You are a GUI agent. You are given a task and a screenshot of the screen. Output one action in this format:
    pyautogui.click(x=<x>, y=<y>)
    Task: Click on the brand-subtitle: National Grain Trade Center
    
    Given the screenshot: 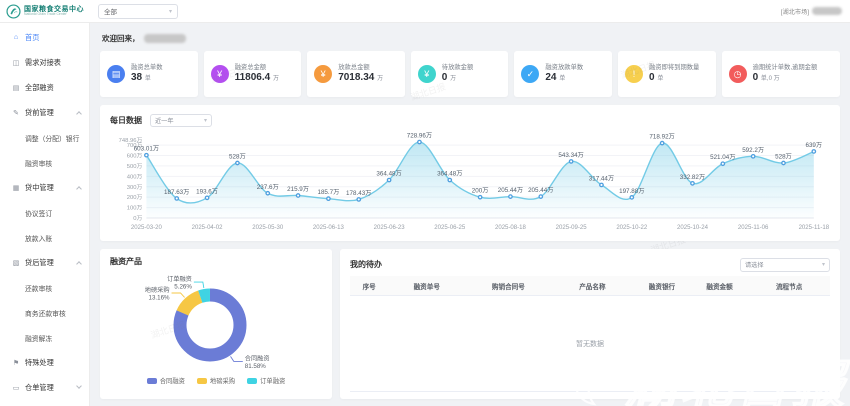 What is the action you would take?
    pyautogui.click(x=45, y=13)
    